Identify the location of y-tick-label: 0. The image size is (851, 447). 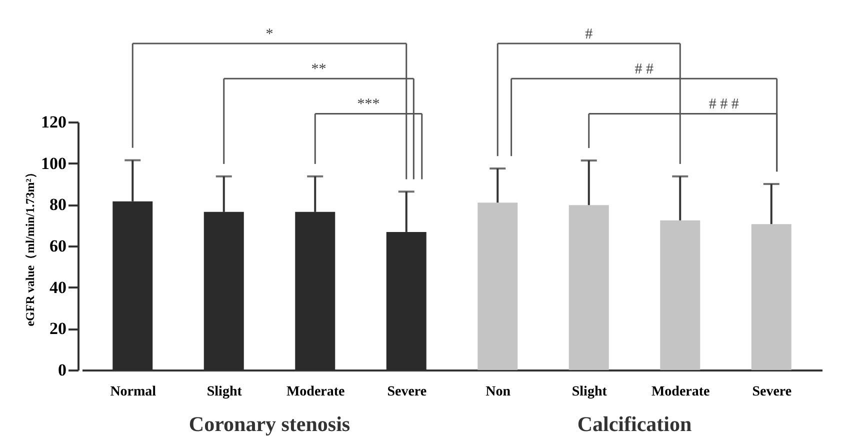
(62, 370).